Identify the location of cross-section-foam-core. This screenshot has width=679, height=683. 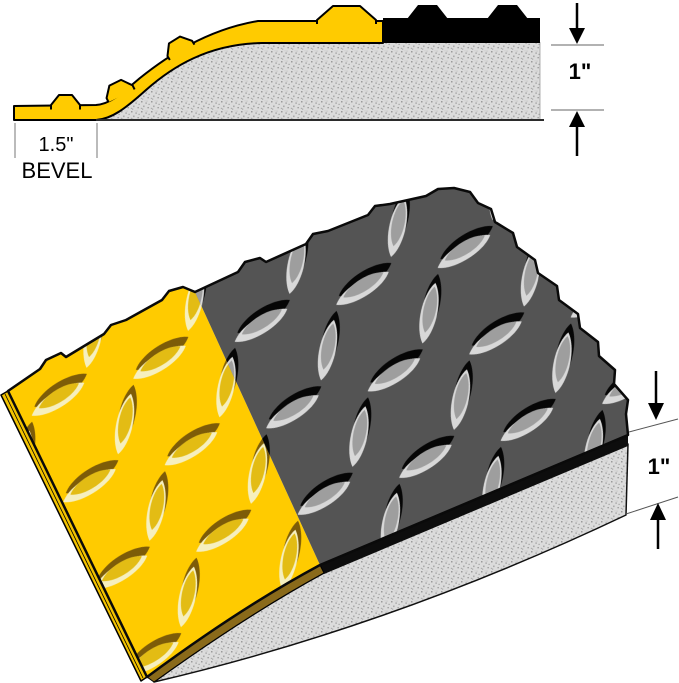
(318, 81).